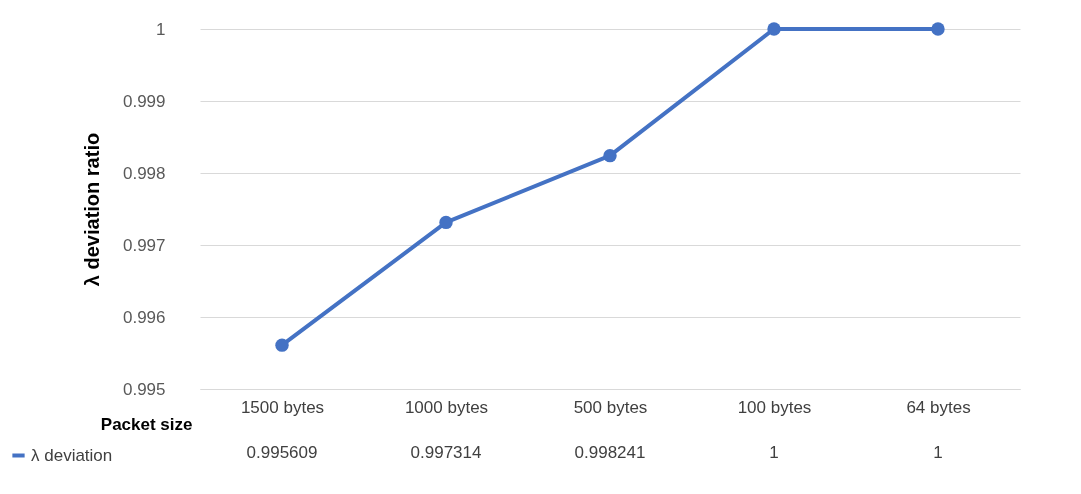 Image resolution: width=1081 pixels, height=494 pixels. Describe the element at coordinates (161, 29) in the screenshot. I see `y-tick-label: 1` at that location.